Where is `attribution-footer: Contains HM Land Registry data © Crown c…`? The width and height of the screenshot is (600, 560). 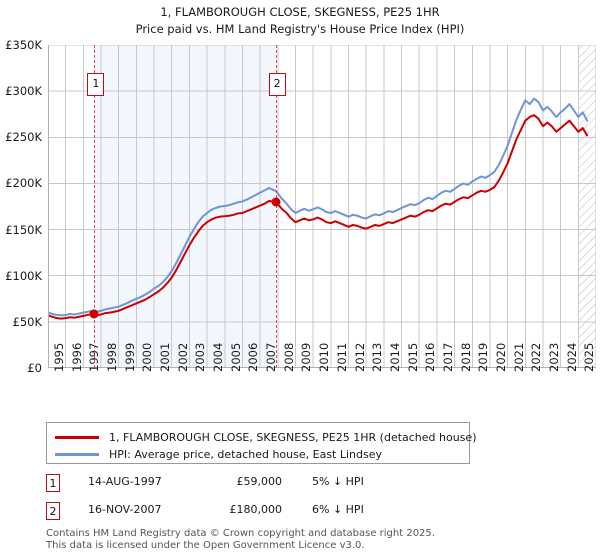 attribution-footer: Contains HM Land Registry data © Crown c… is located at coordinates (316, 540).